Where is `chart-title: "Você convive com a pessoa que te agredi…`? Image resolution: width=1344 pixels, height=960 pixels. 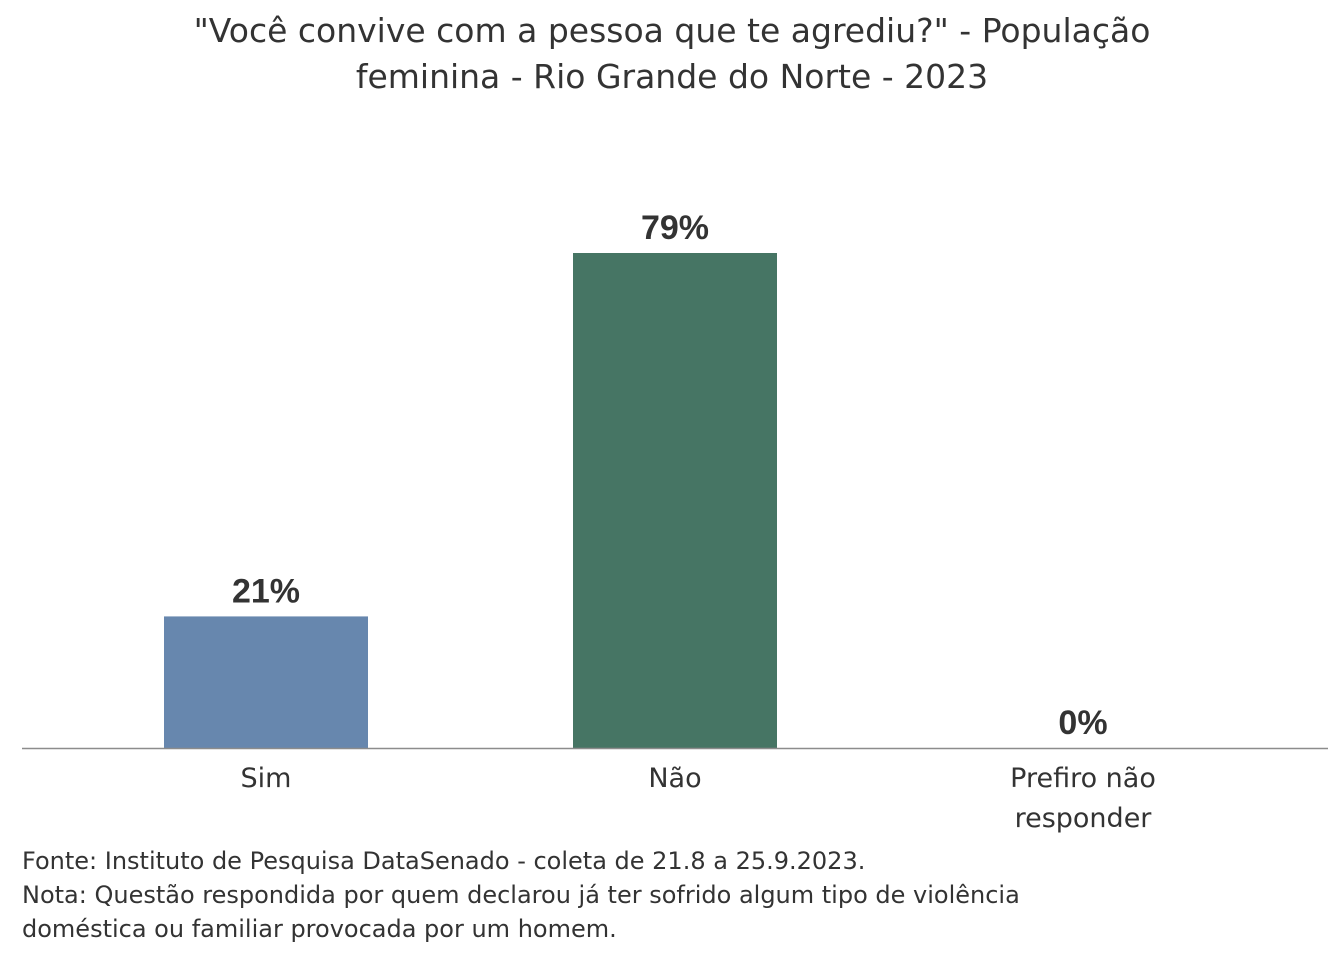 chart-title: "Você convive com a pessoa que te agredi… is located at coordinates (672, 54).